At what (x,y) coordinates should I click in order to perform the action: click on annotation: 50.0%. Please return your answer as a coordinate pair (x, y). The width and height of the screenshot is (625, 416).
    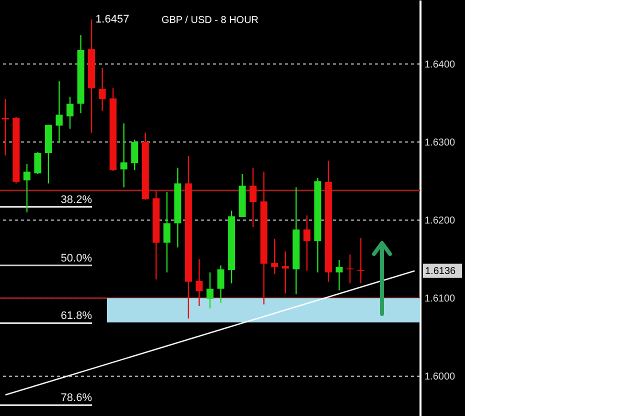
    Looking at the image, I should click on (76, 258).